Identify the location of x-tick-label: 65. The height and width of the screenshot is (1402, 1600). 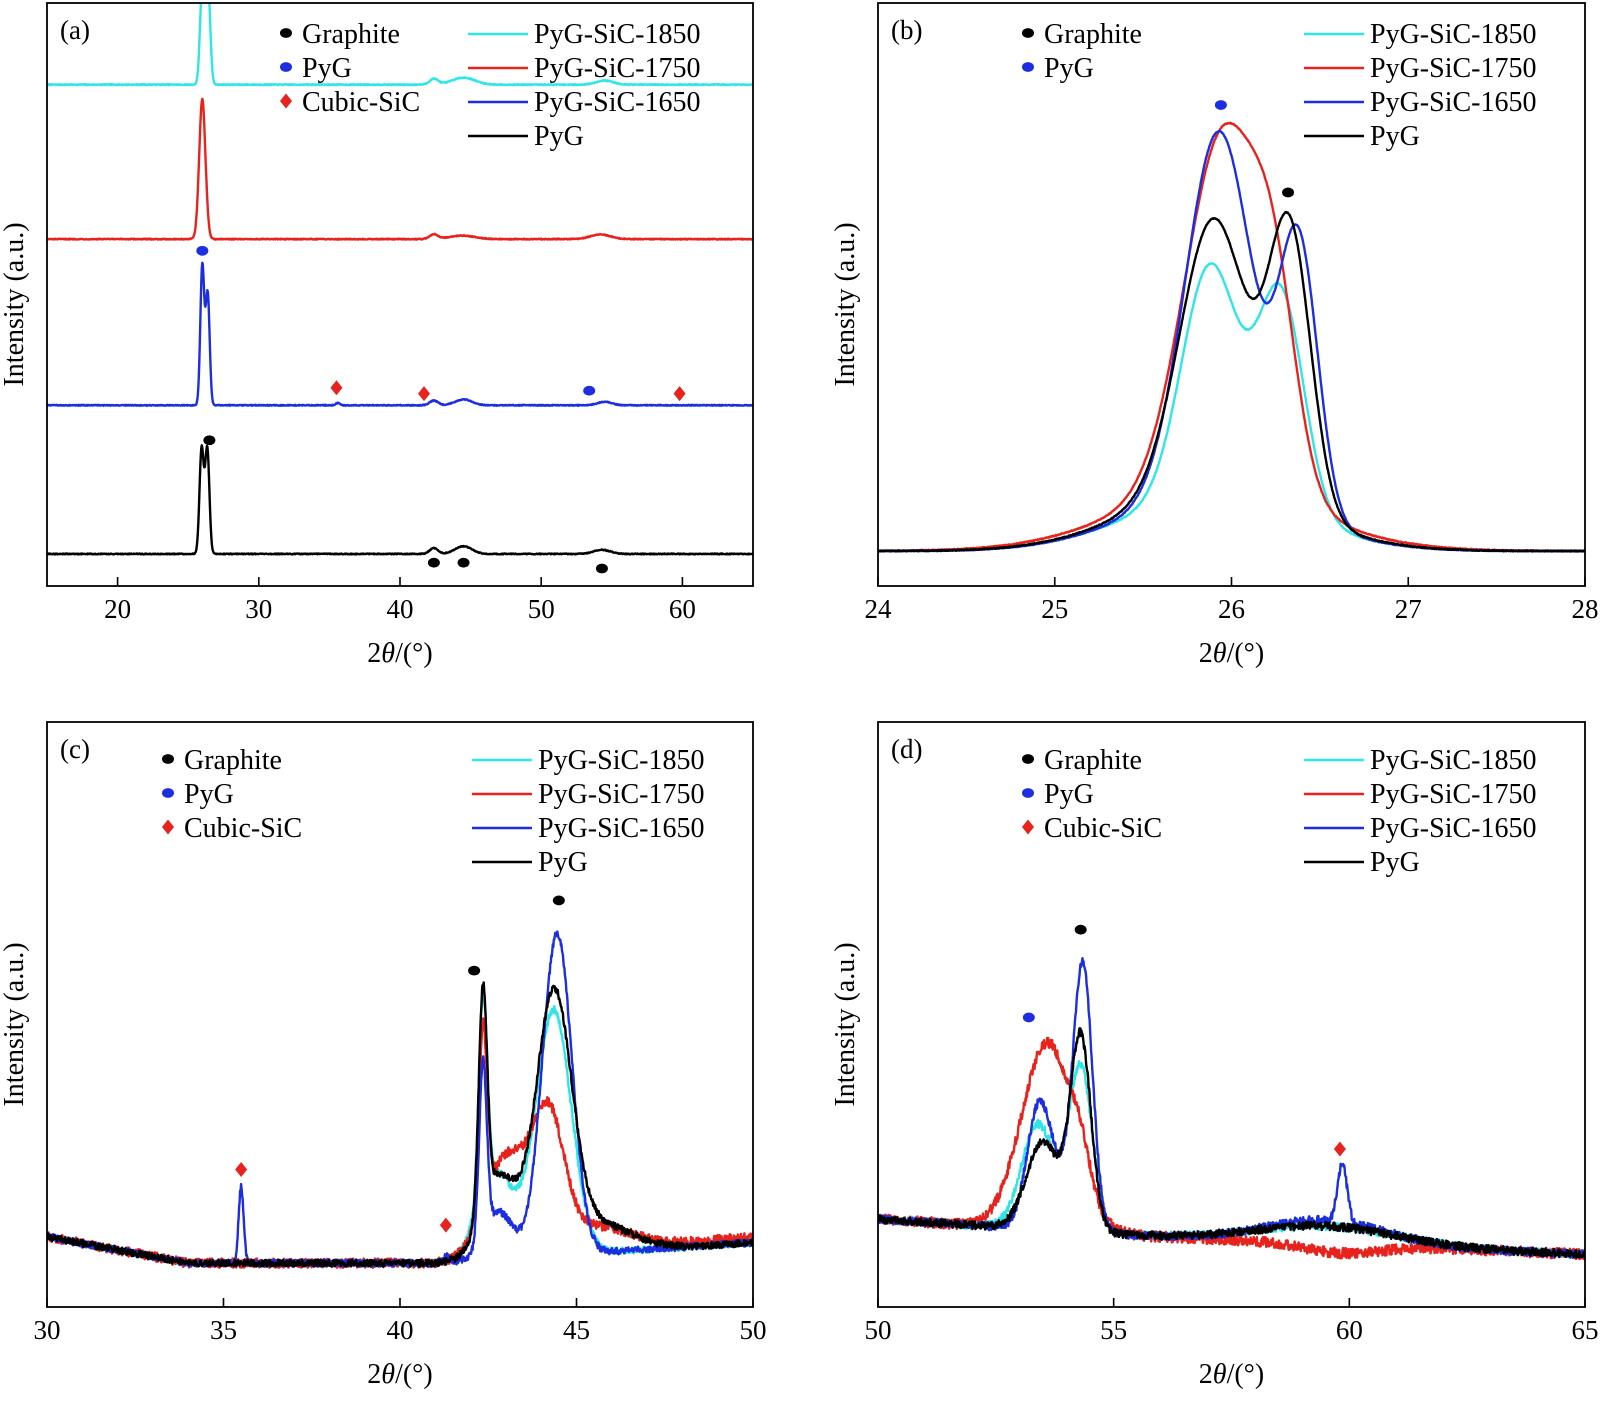
(1585, 1330).